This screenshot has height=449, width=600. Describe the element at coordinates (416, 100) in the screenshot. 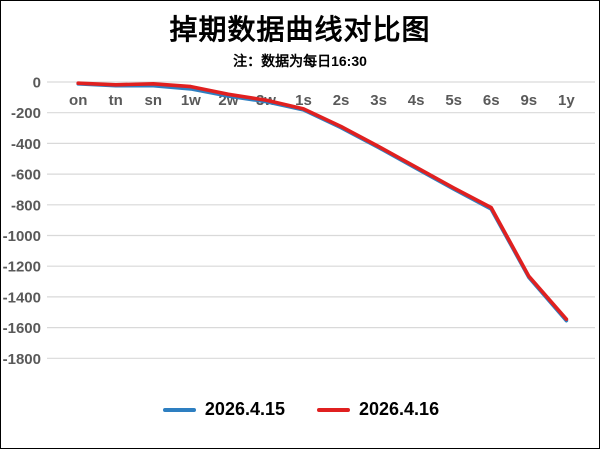

I see `x-tick-label: 4s` at that location.